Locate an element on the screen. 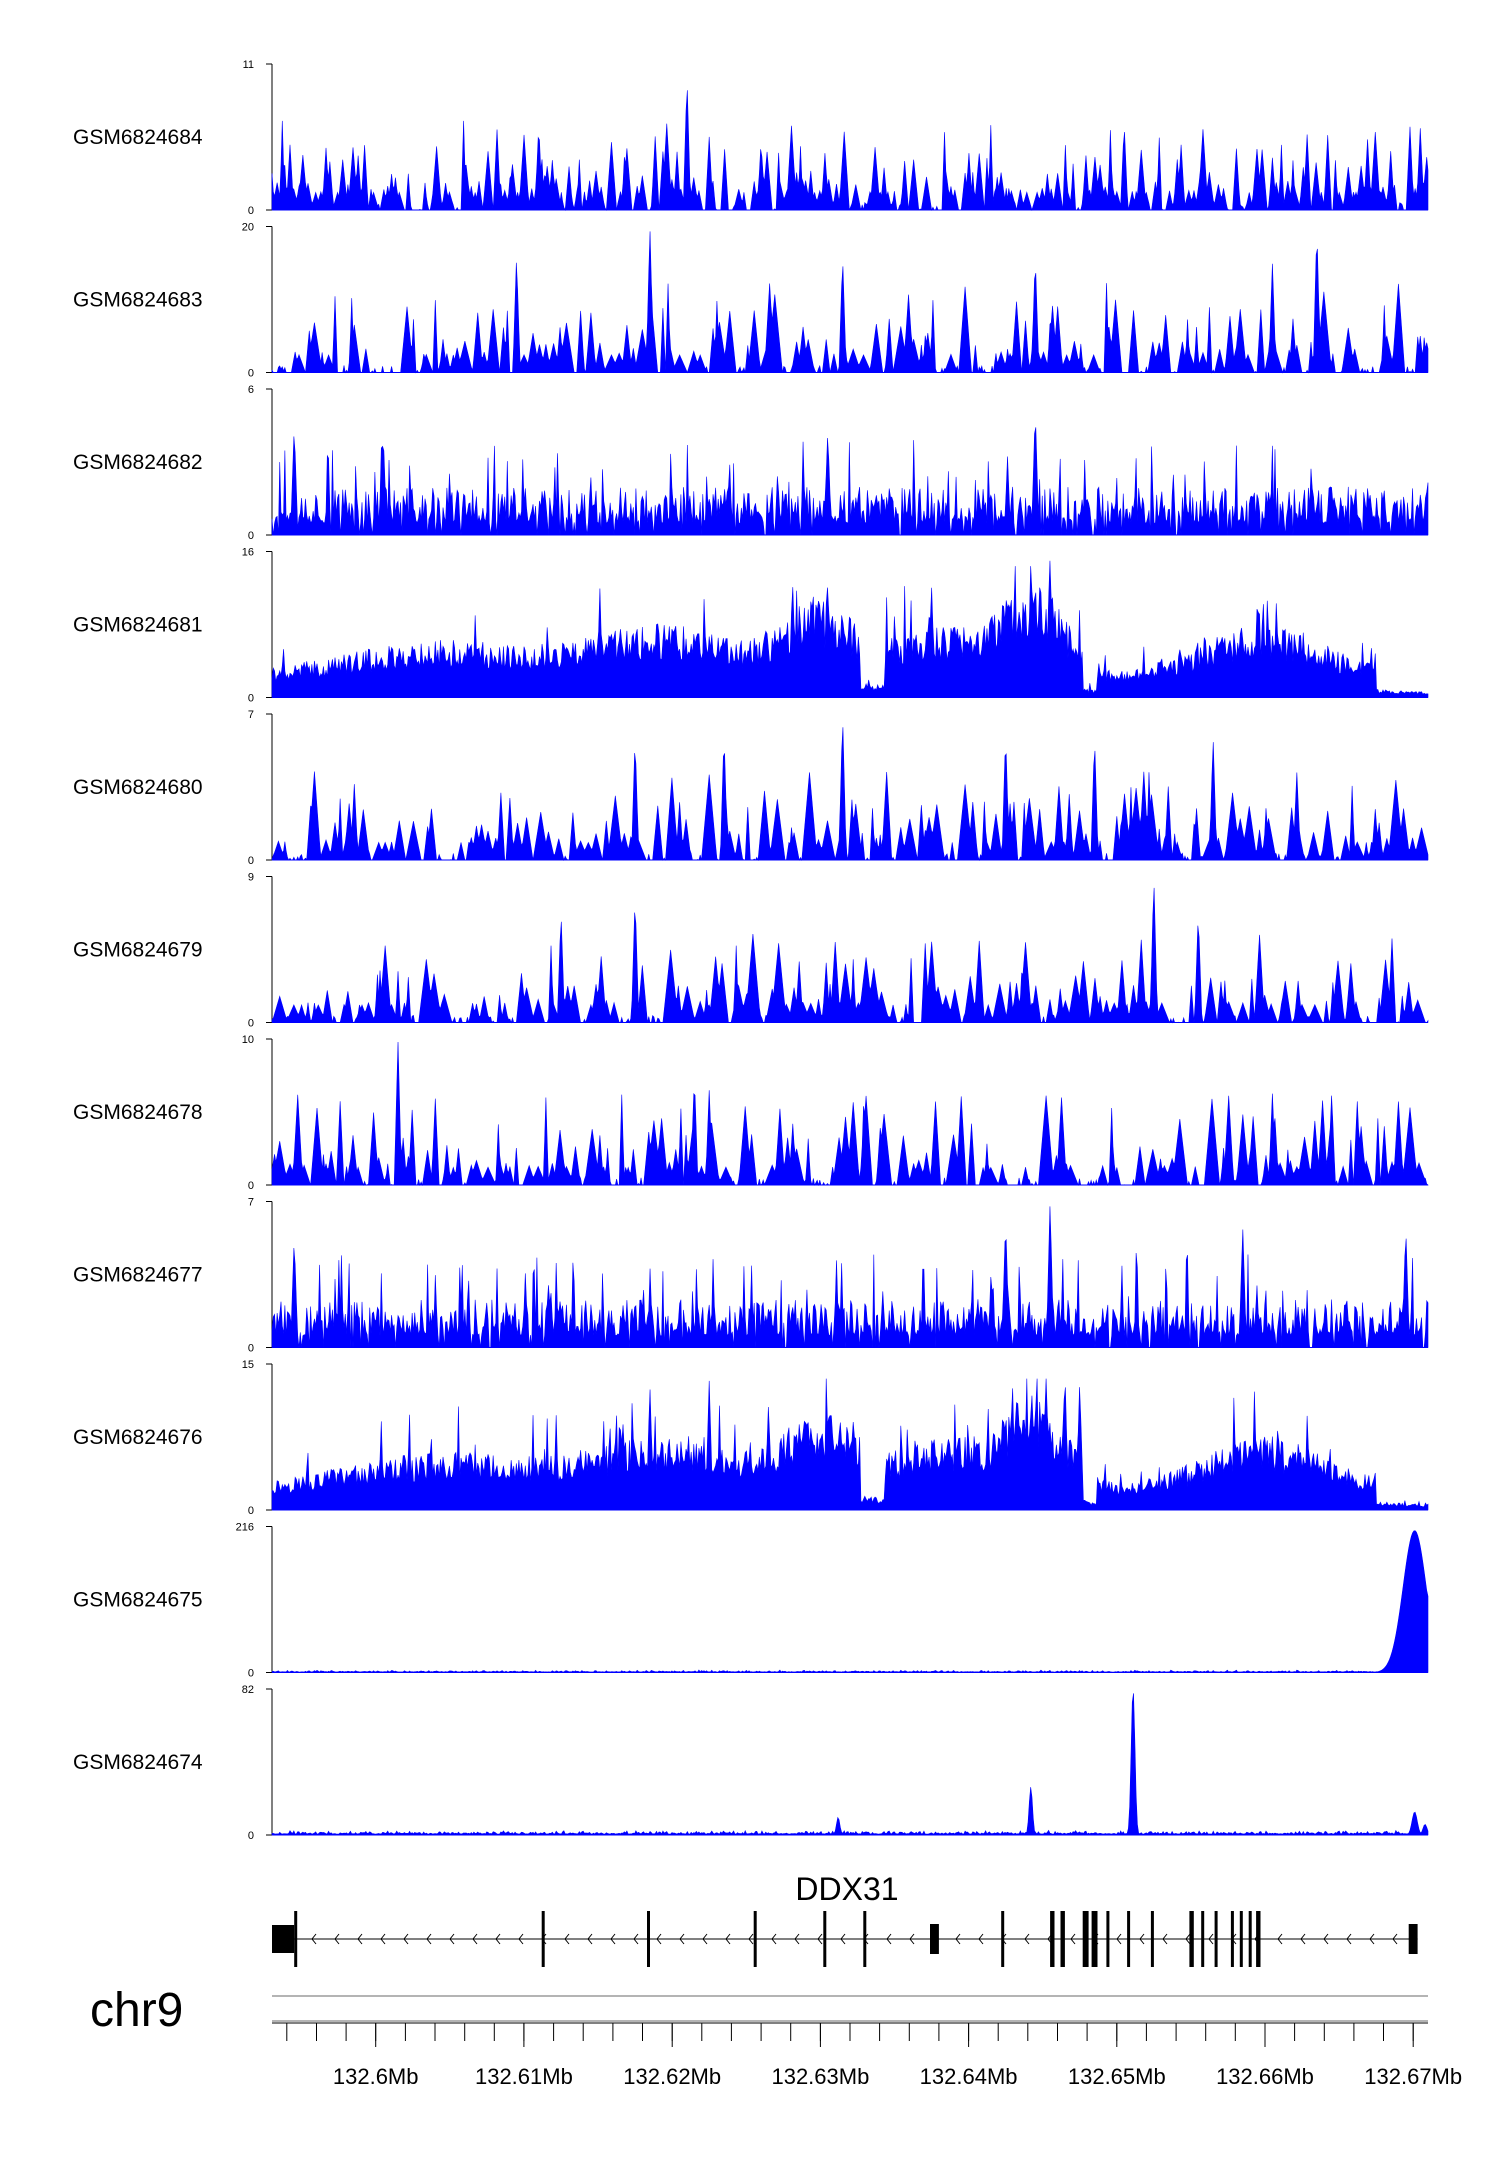 This screenshot has width=1500, height=2170. x-tick-label: 132.6Mb is located at coordinates (376, 2076).